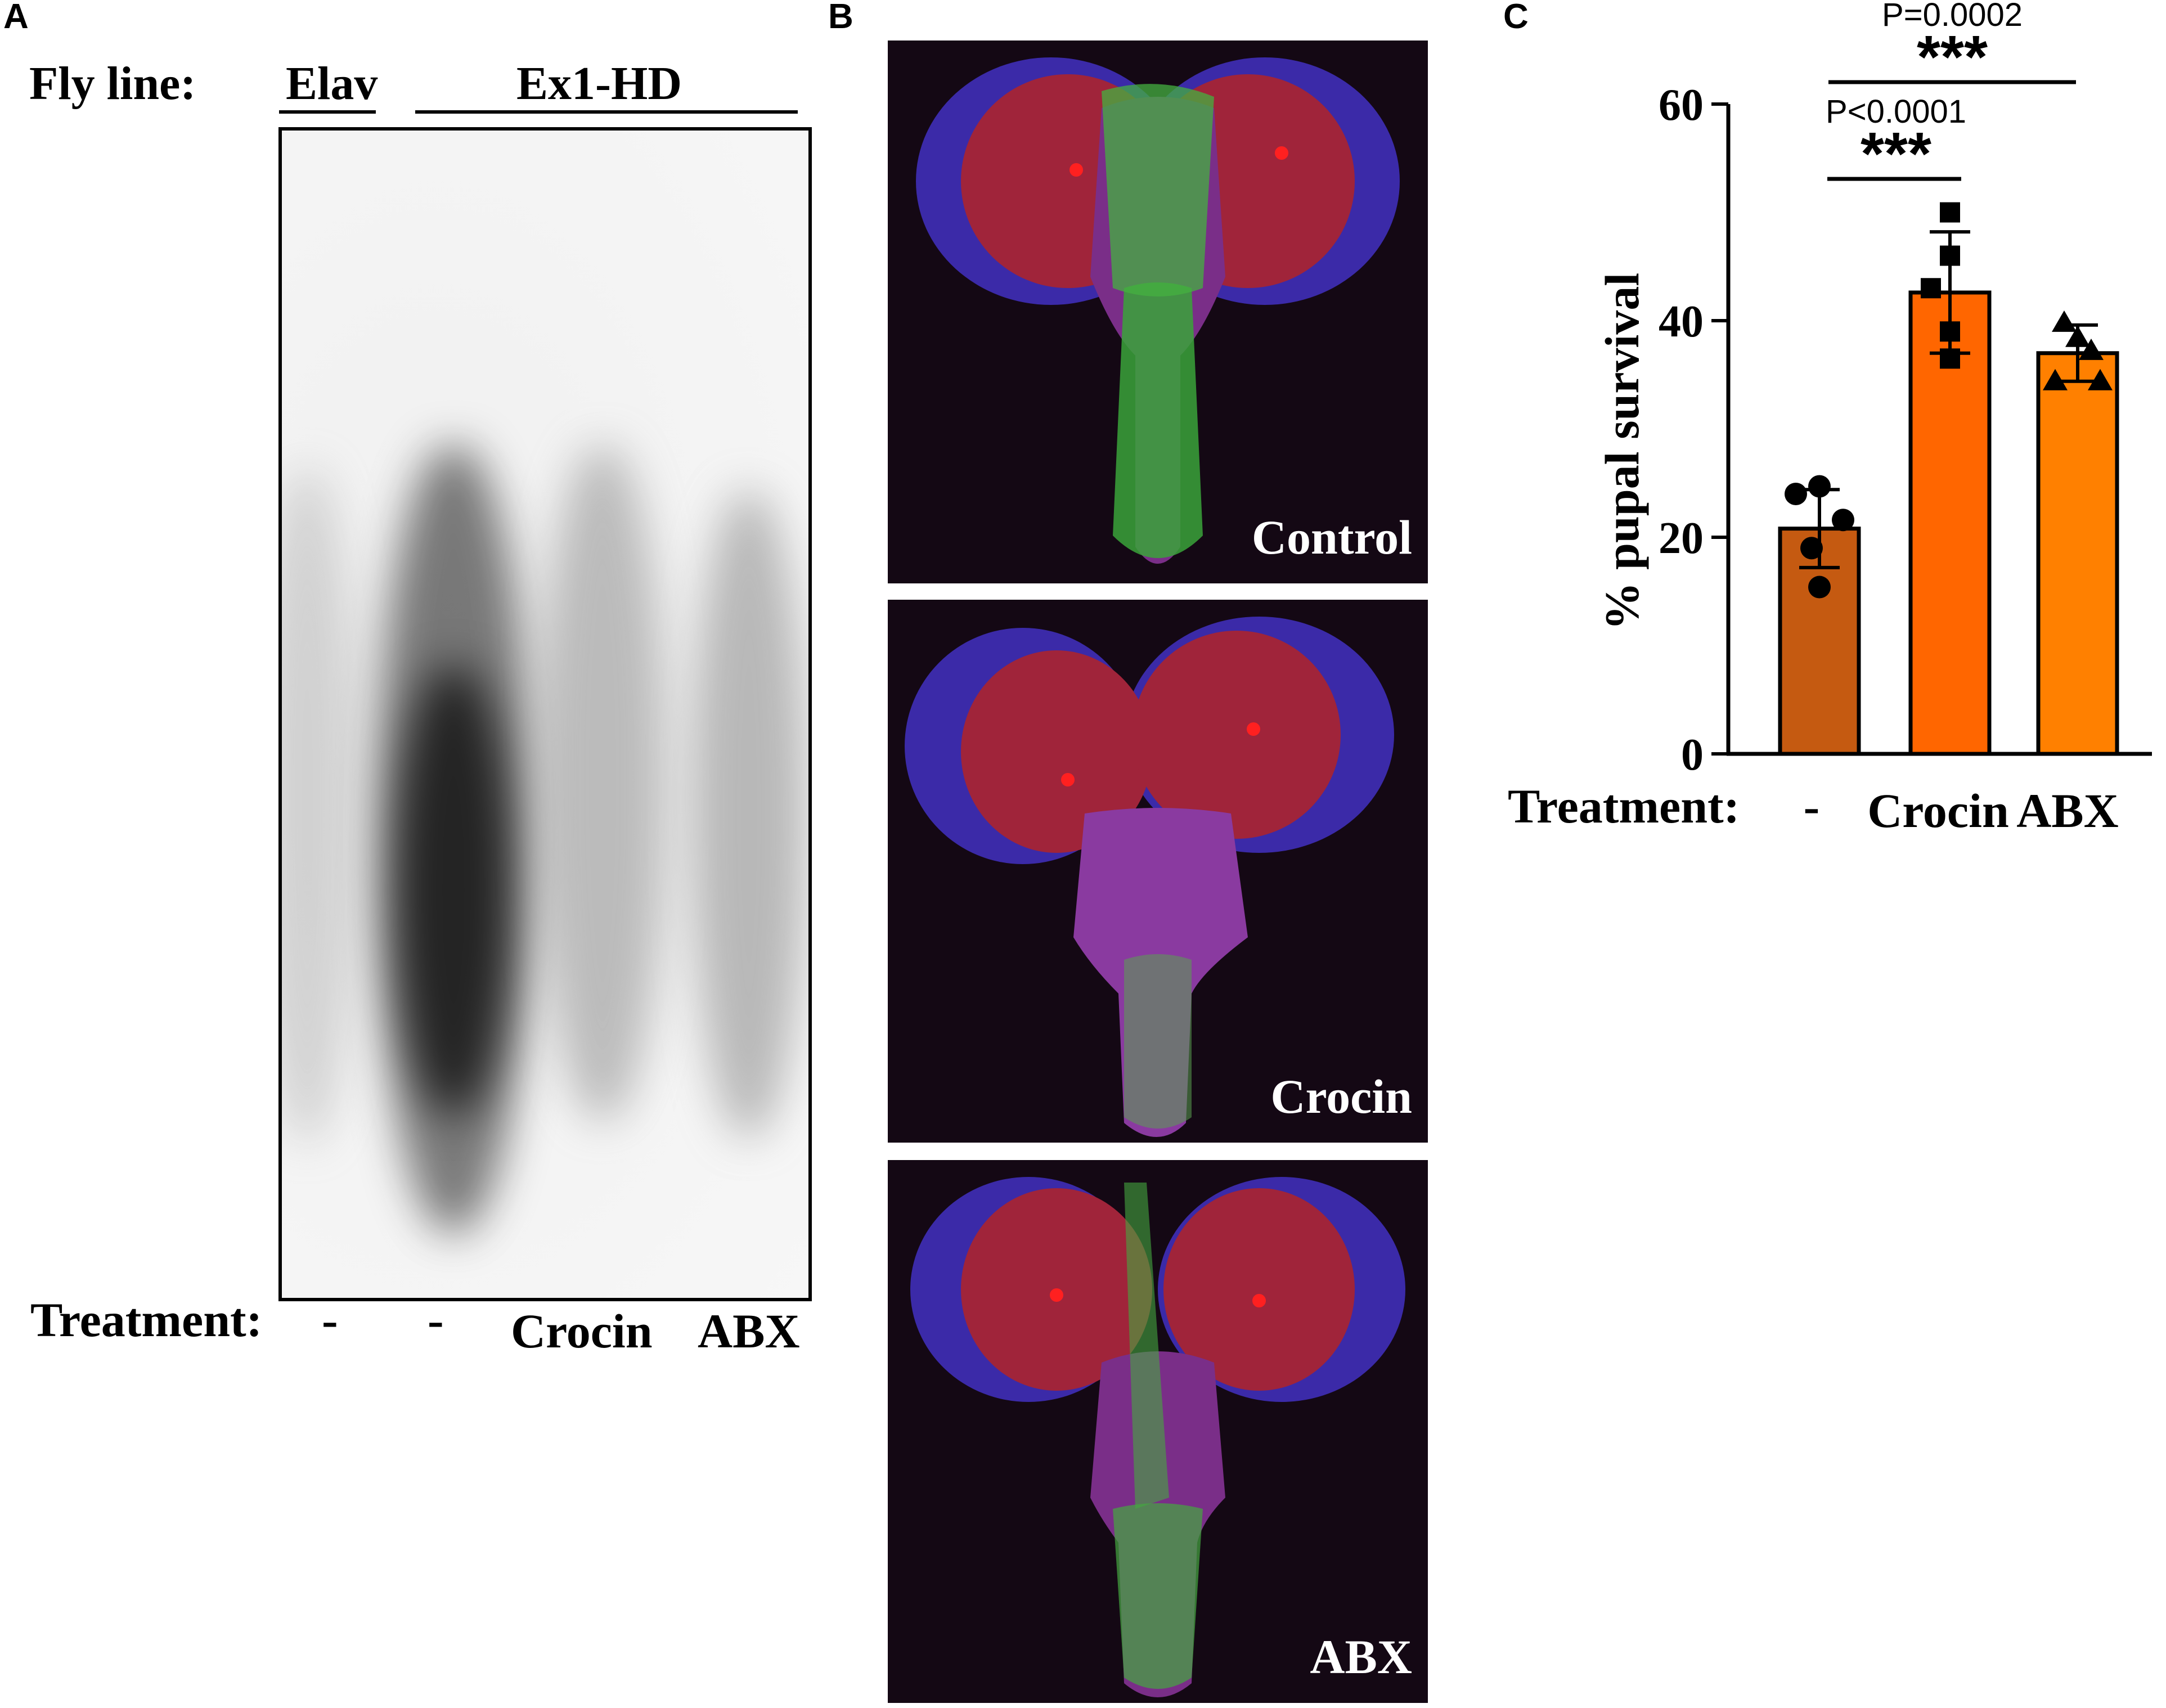 This screenshot has height=1708, width=2166. Describe the element at coordinates (1361, 1657) in the screenshot. I see `brain-label-abx: ABX` at that location.